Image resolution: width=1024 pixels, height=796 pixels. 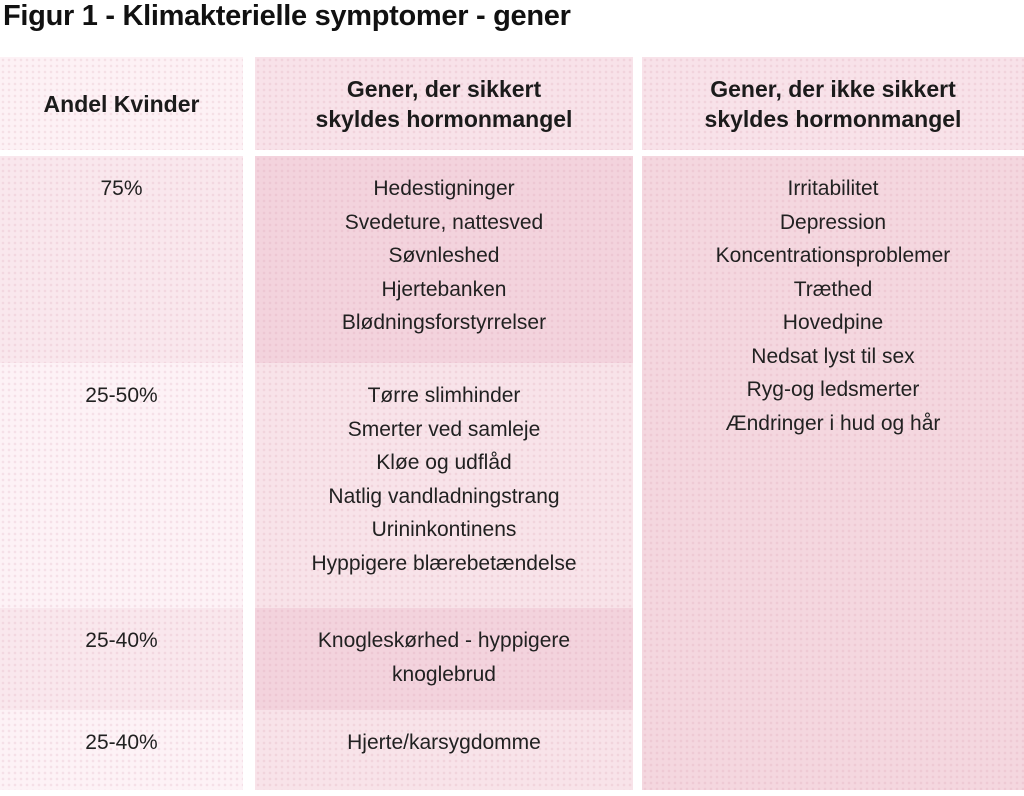 I want to click on share-cell-row-1: 75%, so click(x=121, y=259).